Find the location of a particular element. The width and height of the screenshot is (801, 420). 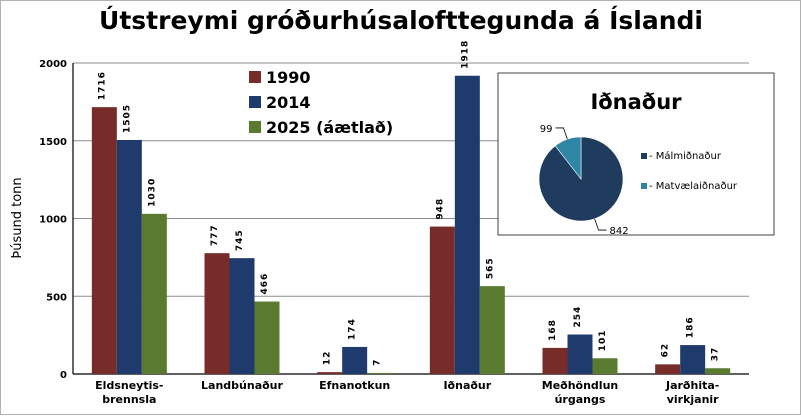

x-category-label: brennsla is located at coordinates (129, 399).